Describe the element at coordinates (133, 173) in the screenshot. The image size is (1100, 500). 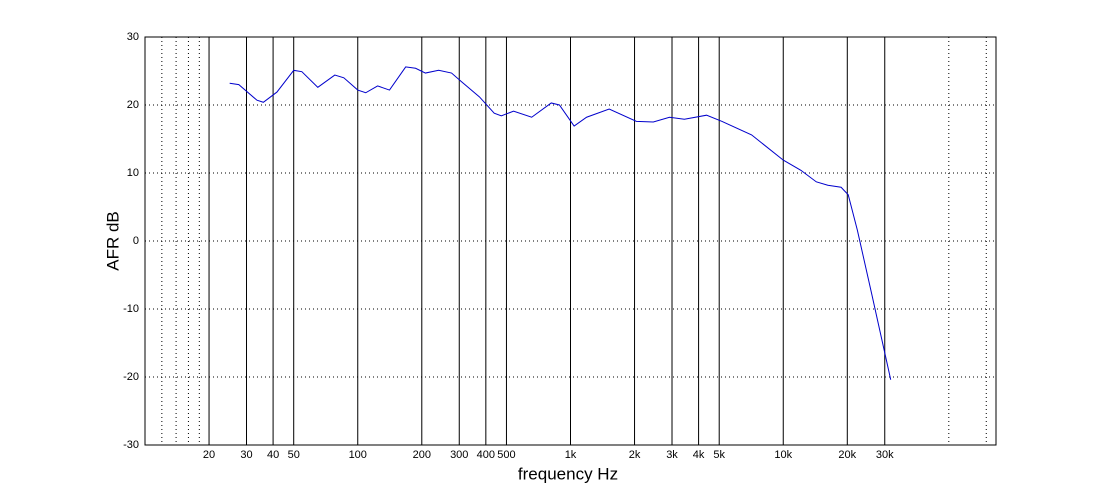
I see `y-tick-label: 10` at that location.